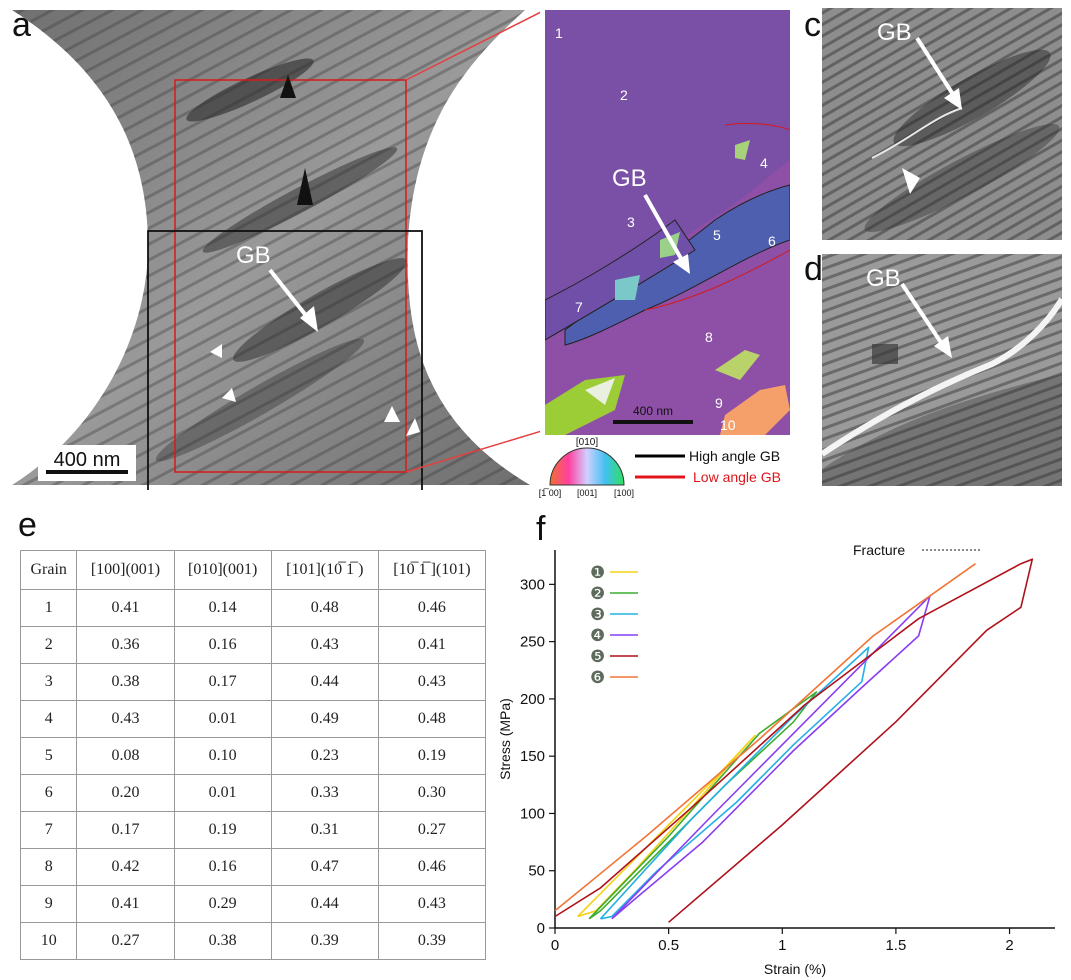 The width and height of the screenshot is (1071, 980). Describe the element at coordinates (536, 871) in the screenshot. I see `y-tick-label: 50` at that location.